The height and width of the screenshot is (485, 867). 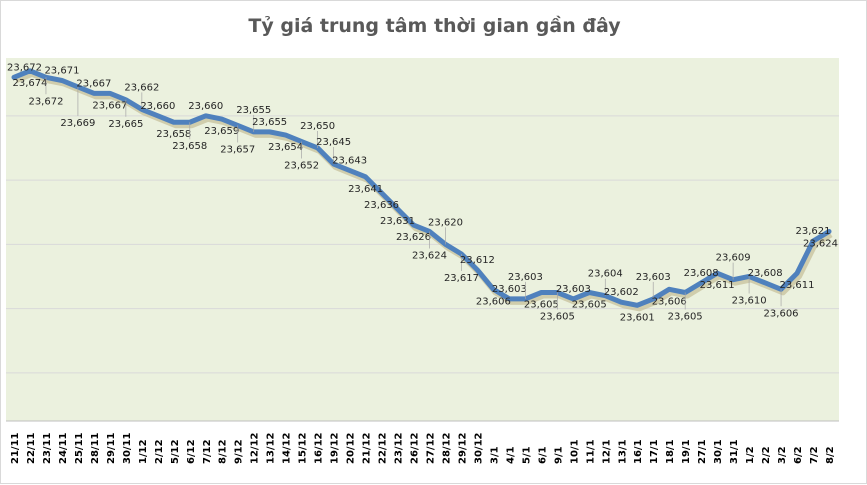 What do you see at coordinates (590, 451) in the screenshot?
I see `x-tick-label: 11/1` at bounding box center [590, 451].